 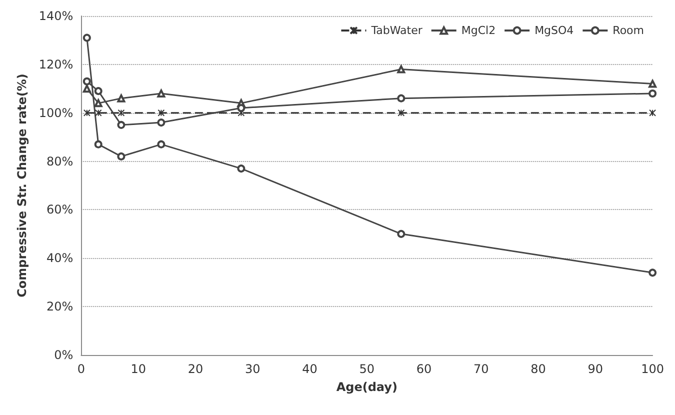 What do you see at coordinates (56, 64) in the screenshot?
I see `y-tick-label: 120%` at bounding box center [56, 64].